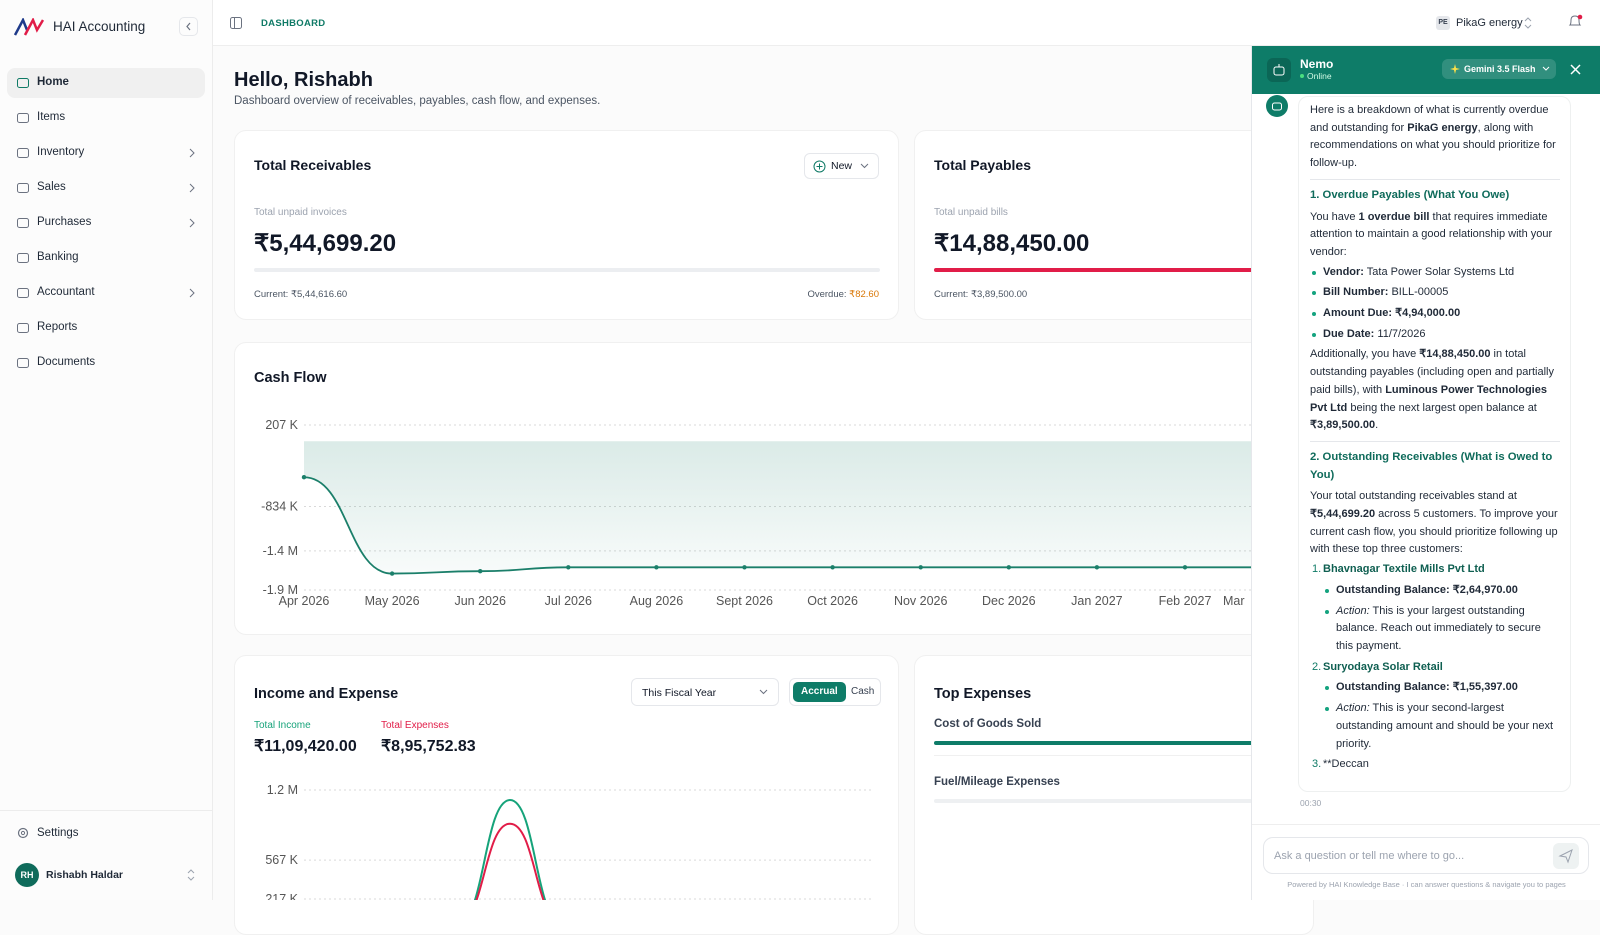  I want to click on text: Bhavnagar Textile Mills Pvt Ltd, so click(1404, 569).